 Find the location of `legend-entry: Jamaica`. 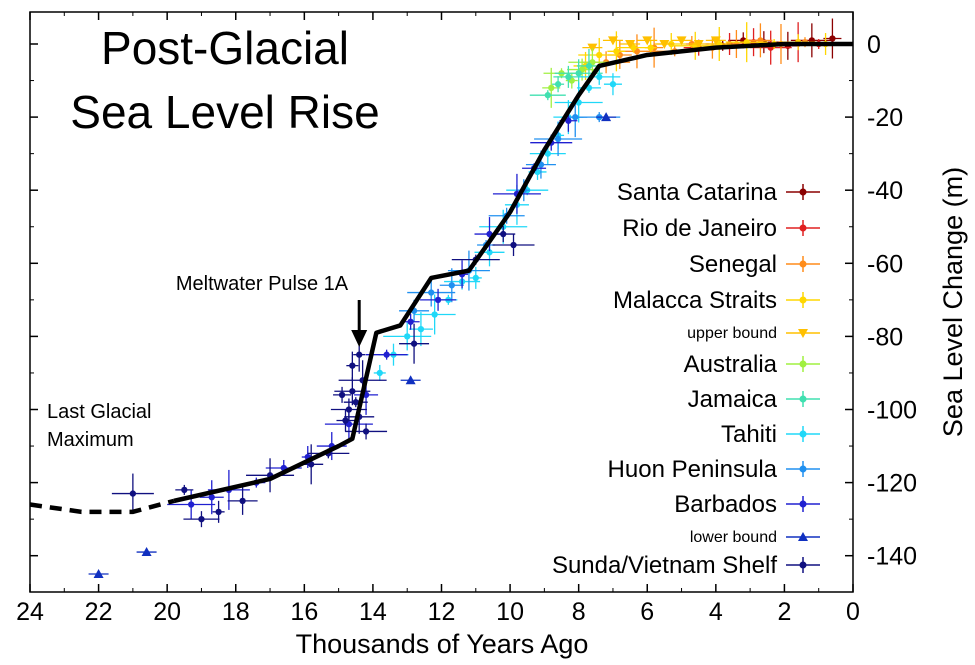

legend-entry: Jamaica is located at coordinates (754, 399).